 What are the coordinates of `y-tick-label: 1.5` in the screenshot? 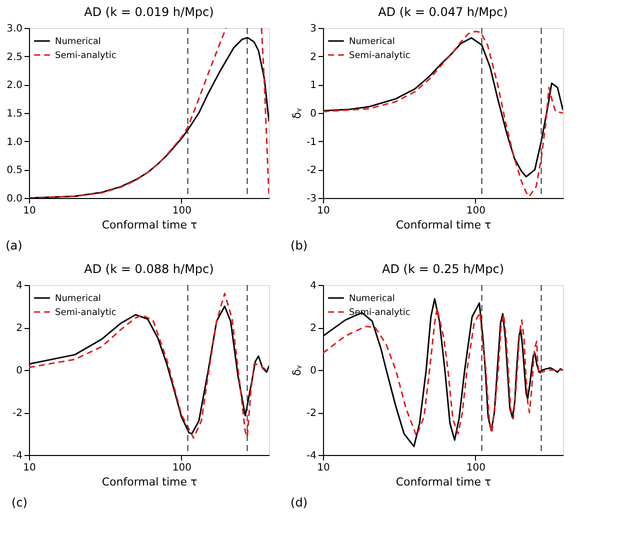 It's located at (14, 114).